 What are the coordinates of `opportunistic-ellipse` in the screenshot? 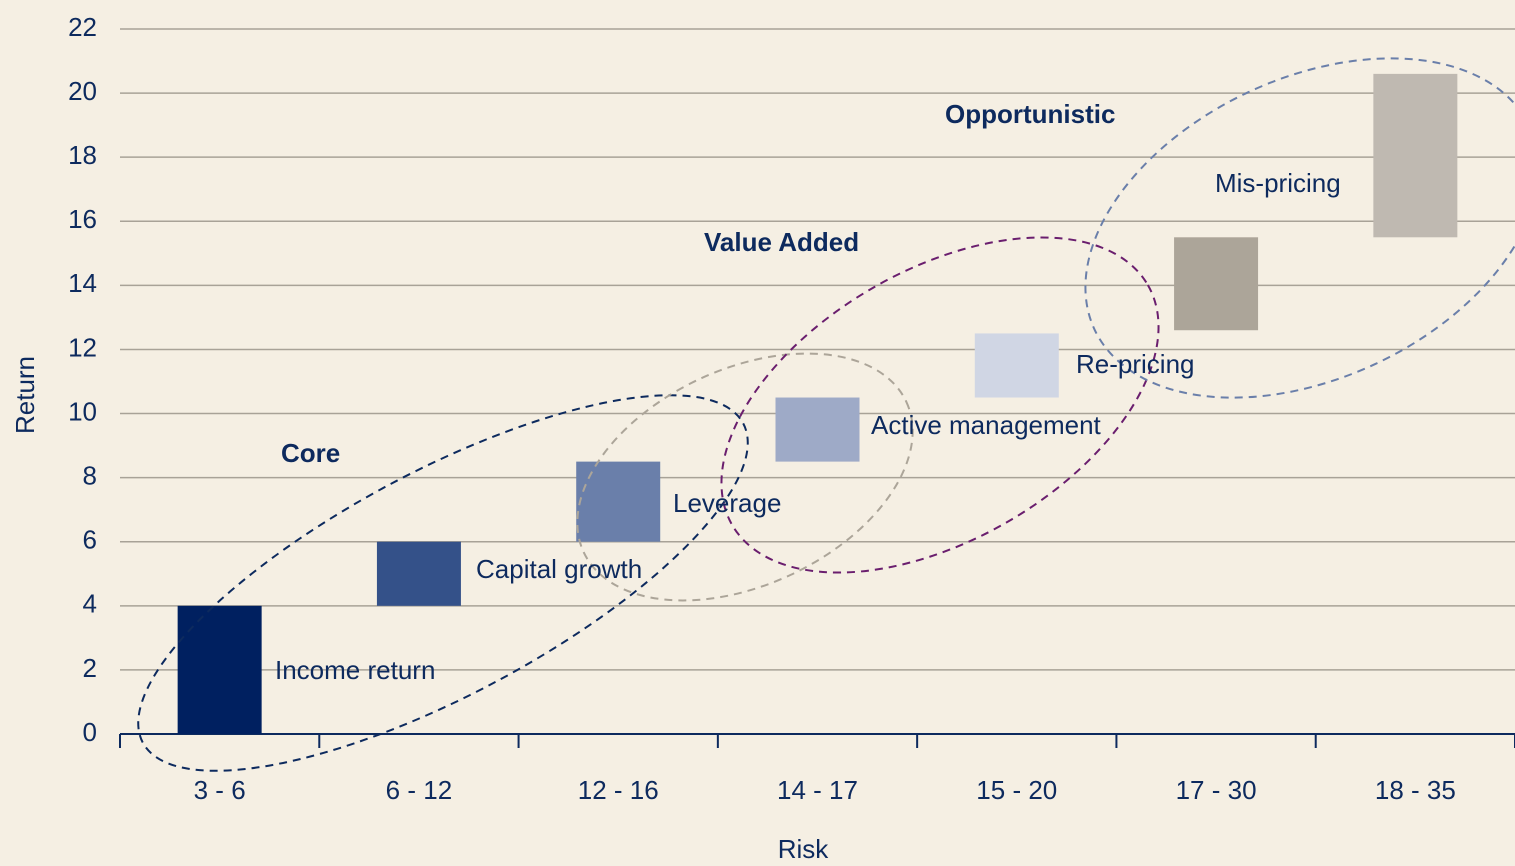 It's located at (1299, 228).